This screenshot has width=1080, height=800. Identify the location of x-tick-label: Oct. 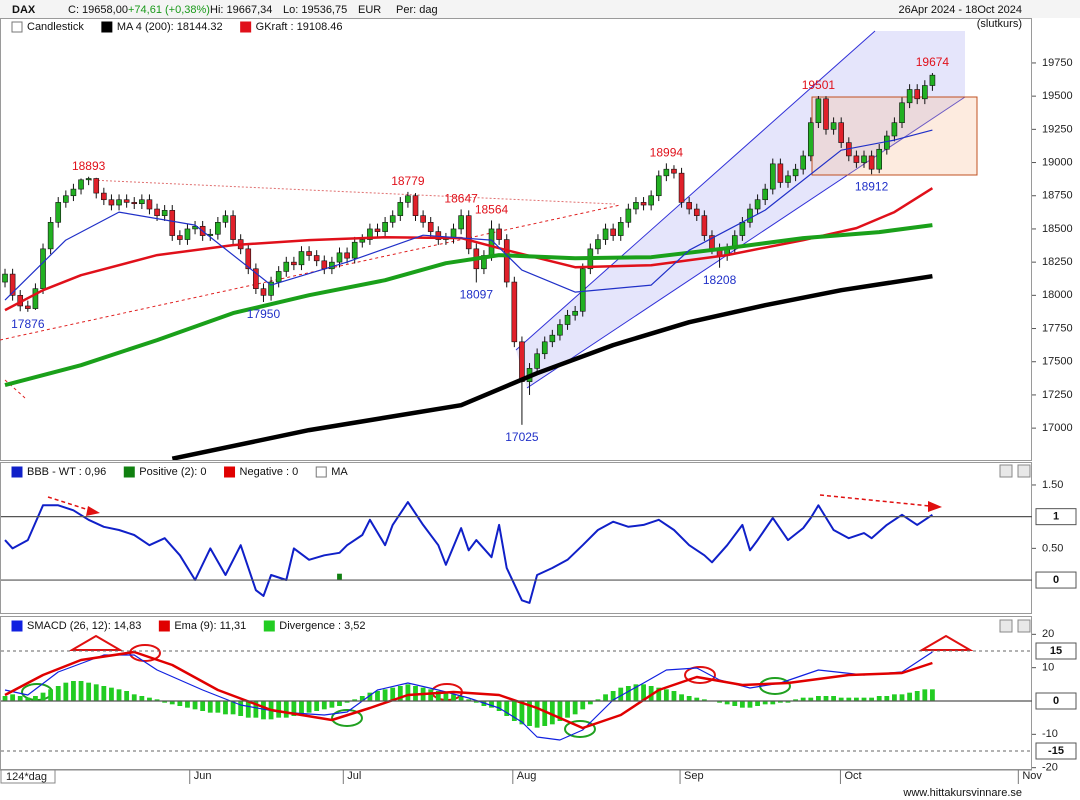
(852, 776).